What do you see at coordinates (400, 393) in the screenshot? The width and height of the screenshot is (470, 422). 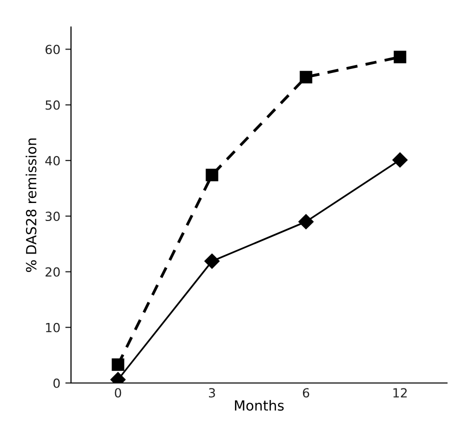 I see `x-tick-label: 12` at bounding box center [400, 393].